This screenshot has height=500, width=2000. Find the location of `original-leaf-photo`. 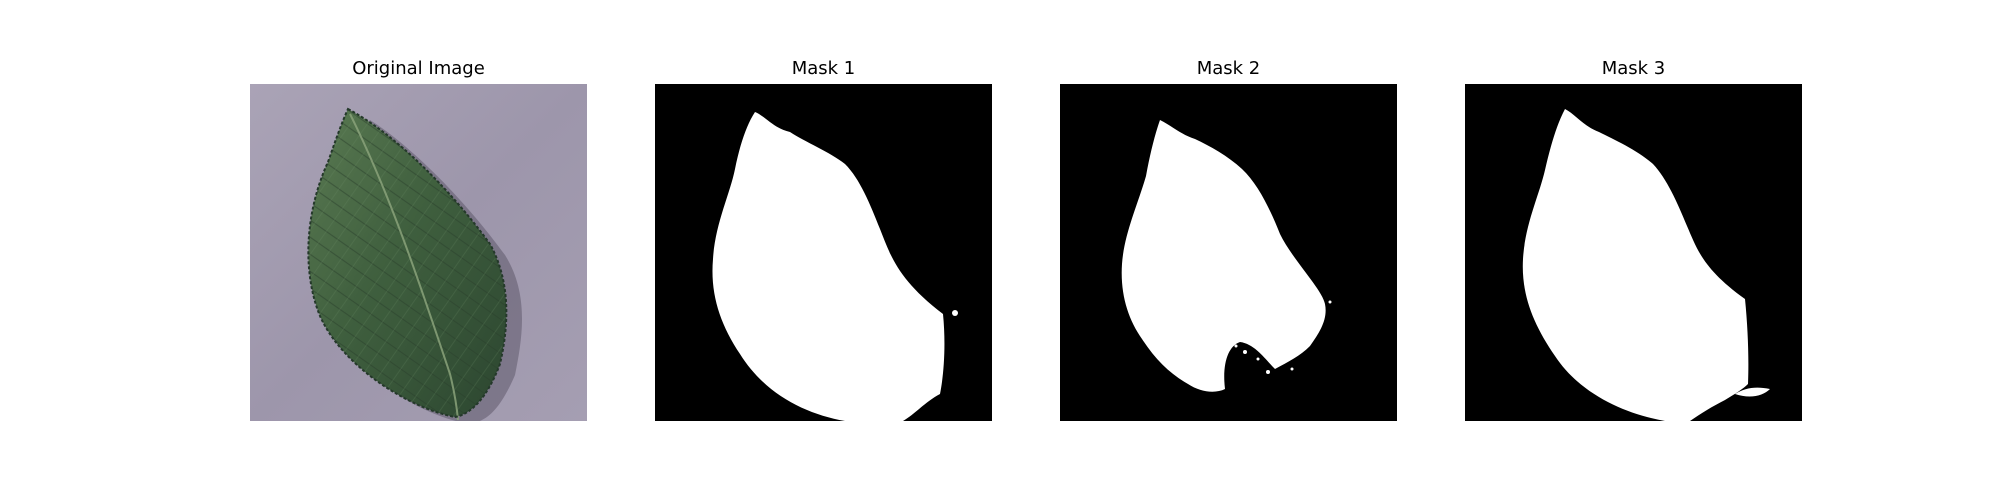

original-leaf-photo is located at coordinates (418, 252).